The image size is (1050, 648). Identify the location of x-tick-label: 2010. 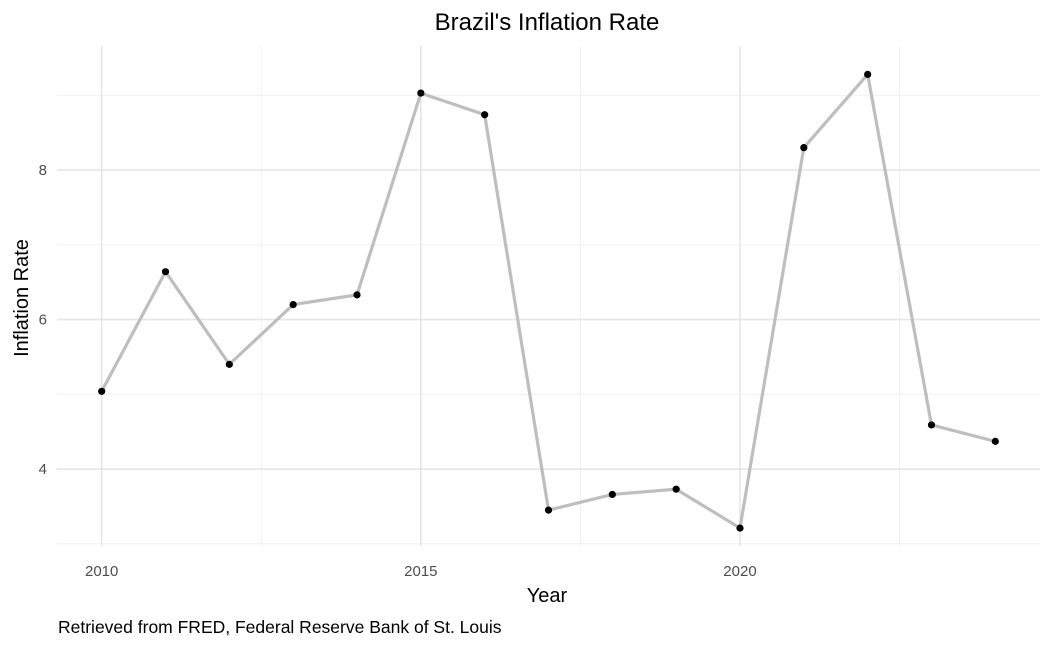
(101, 571).